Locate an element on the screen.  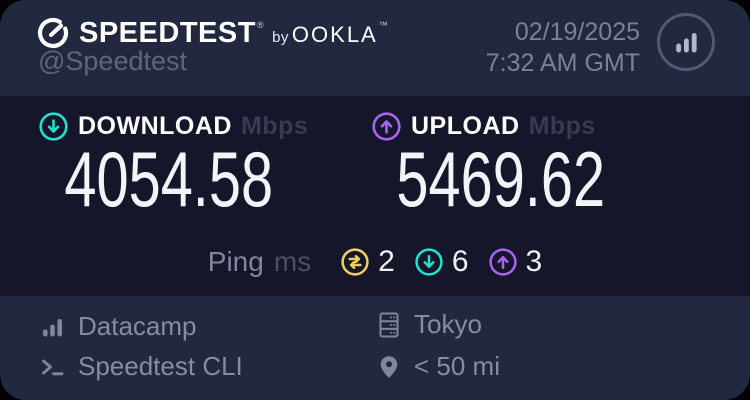
upload-arrow-icon is located at coordinates (386, 126).